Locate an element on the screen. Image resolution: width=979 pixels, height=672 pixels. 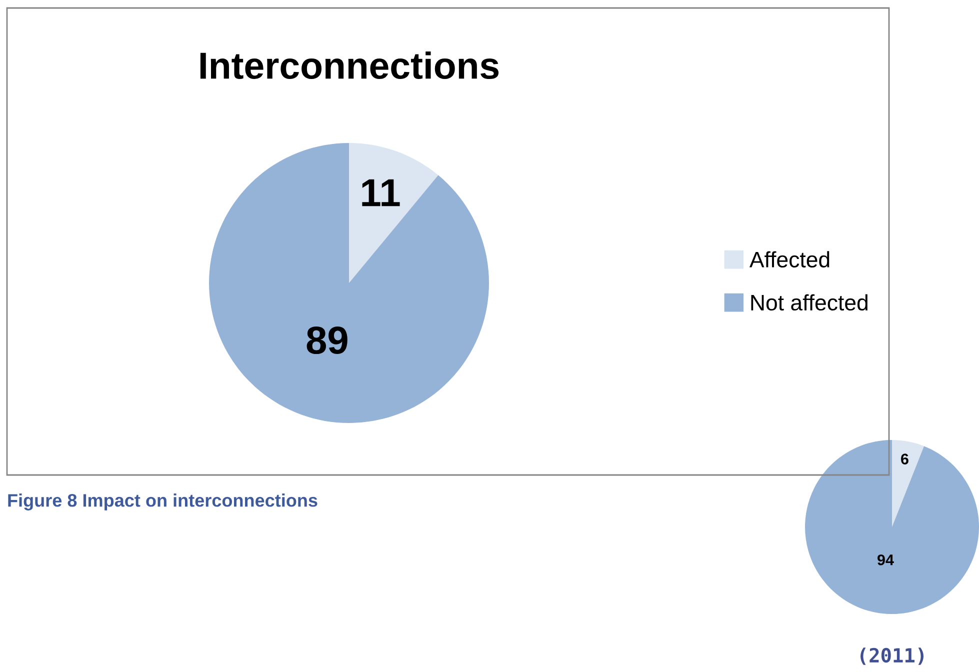
caption: Figure 8 Impact on interconnections is located at coordinates (163, 502).